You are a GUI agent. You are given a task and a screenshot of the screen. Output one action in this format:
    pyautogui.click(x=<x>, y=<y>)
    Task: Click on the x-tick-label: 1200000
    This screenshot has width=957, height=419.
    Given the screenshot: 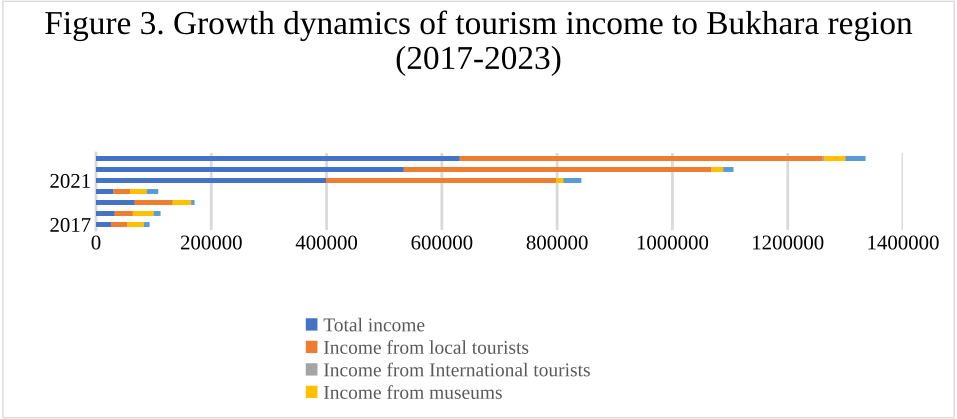 What is the action you would take?
    pyautogui.click(x=788, y=242)
    